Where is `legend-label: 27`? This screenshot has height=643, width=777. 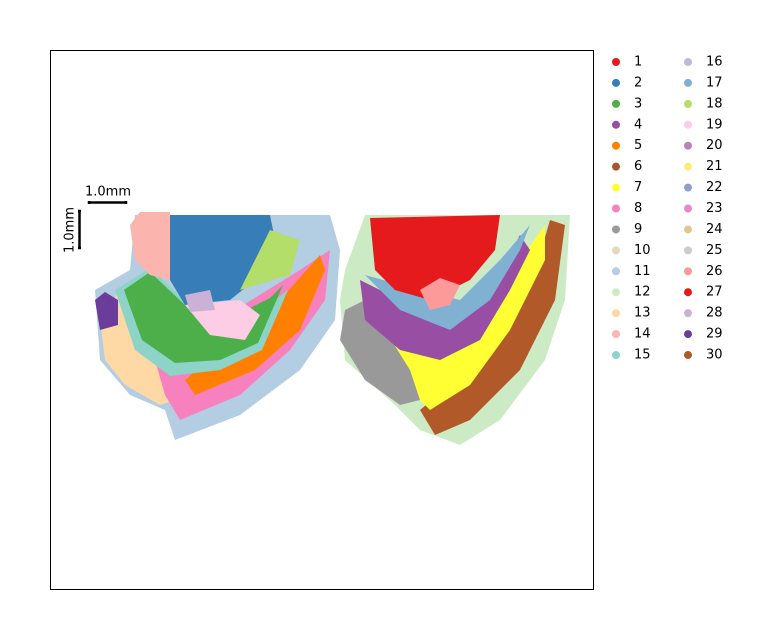
legend-label: 27 is located at coordinates (714, 292).